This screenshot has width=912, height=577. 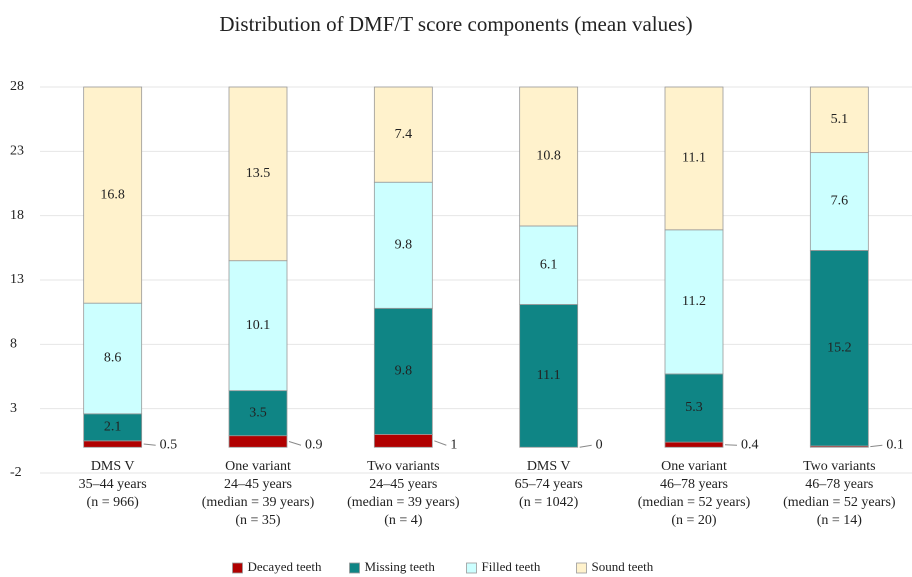 What do you see at coordinates (17, 86) in the screenshot?
I see `y-tick-label: 28` at bounding box center [17, 86].